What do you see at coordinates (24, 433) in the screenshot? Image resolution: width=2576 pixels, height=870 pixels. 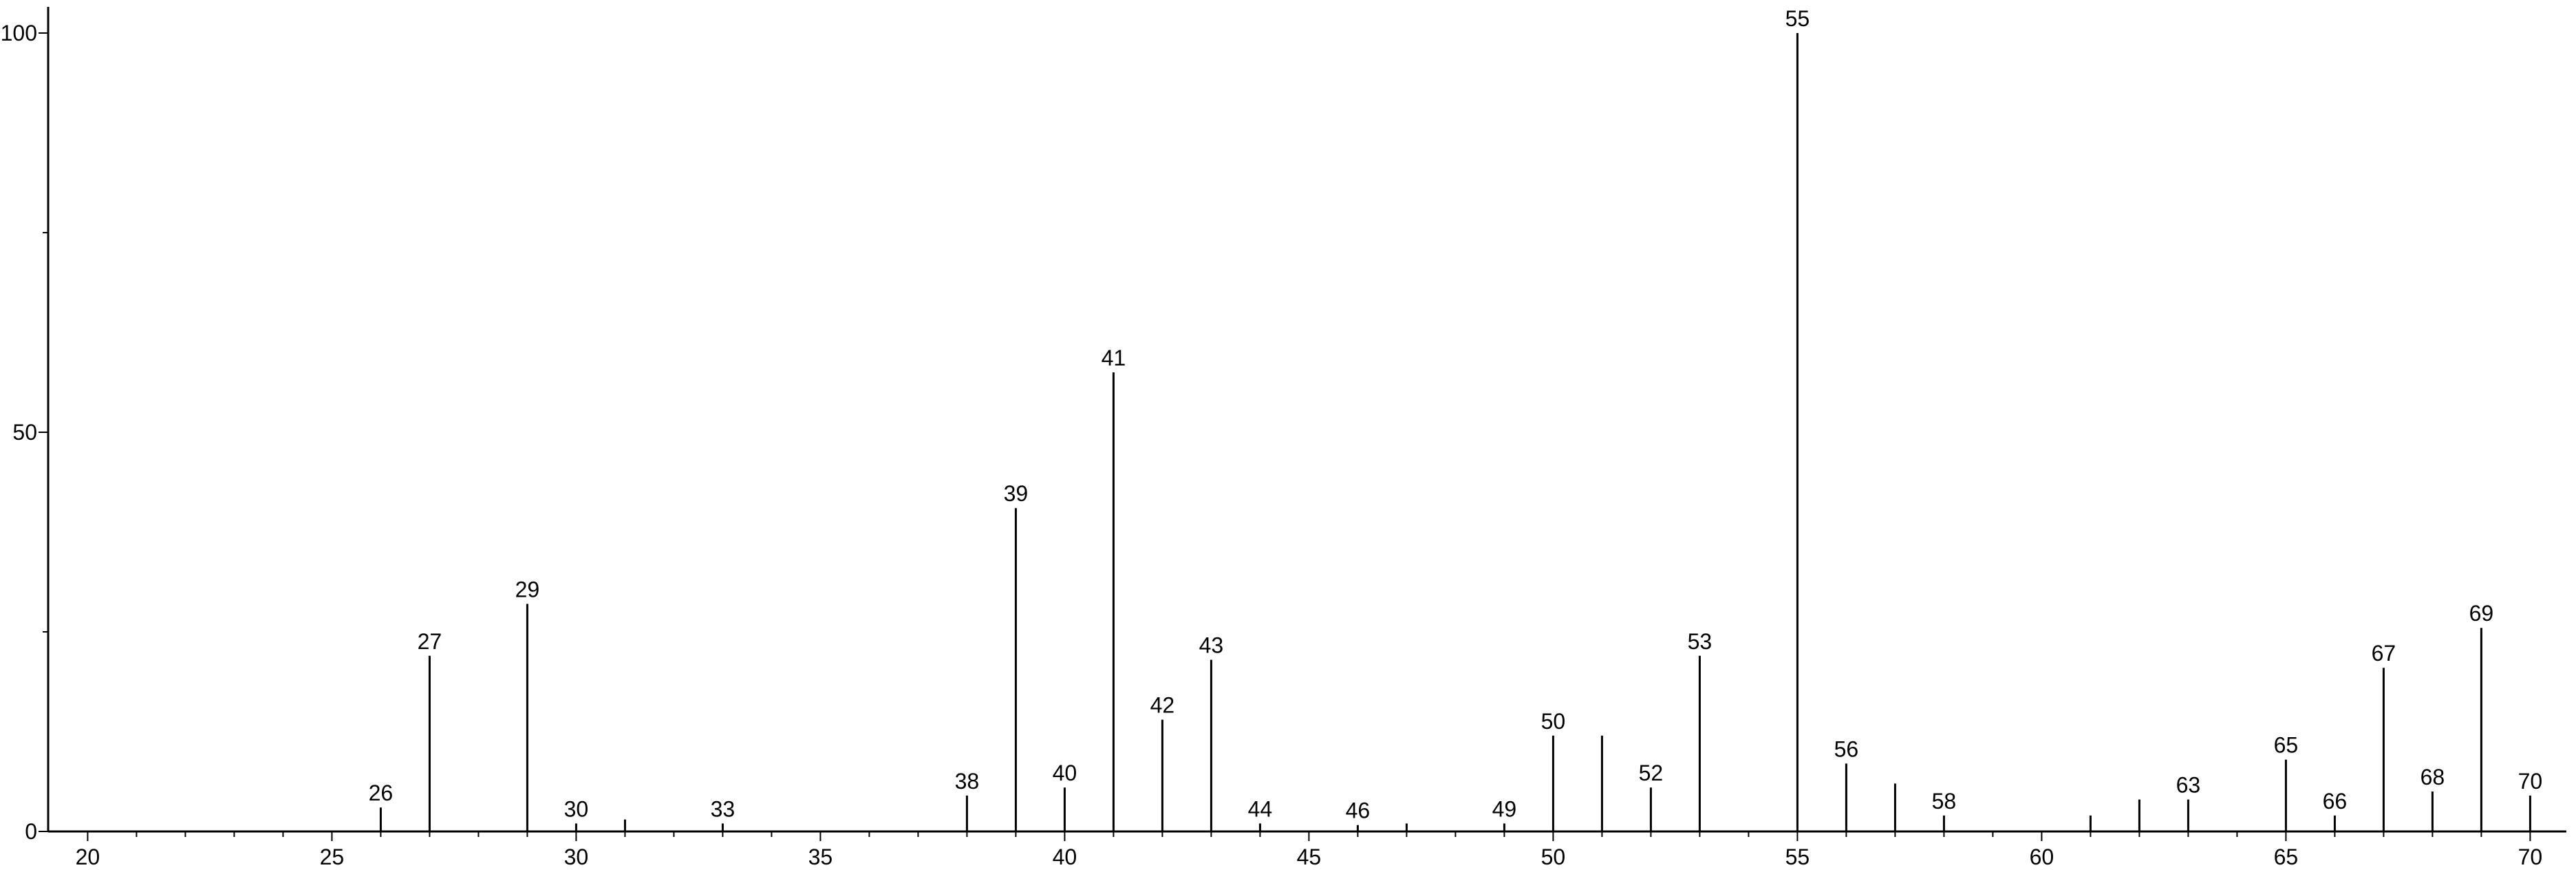 I see `y-tick-label: 50` at bounding box center [24, 433].